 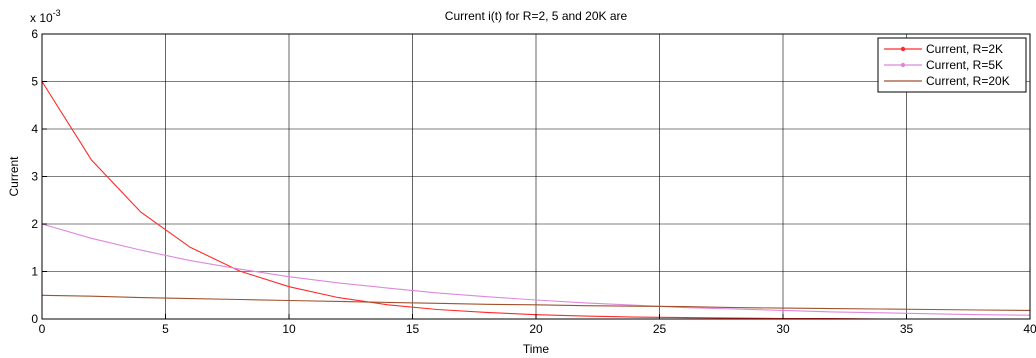 I want to click on x-axis-label: Time, so click(x=536, y=349).